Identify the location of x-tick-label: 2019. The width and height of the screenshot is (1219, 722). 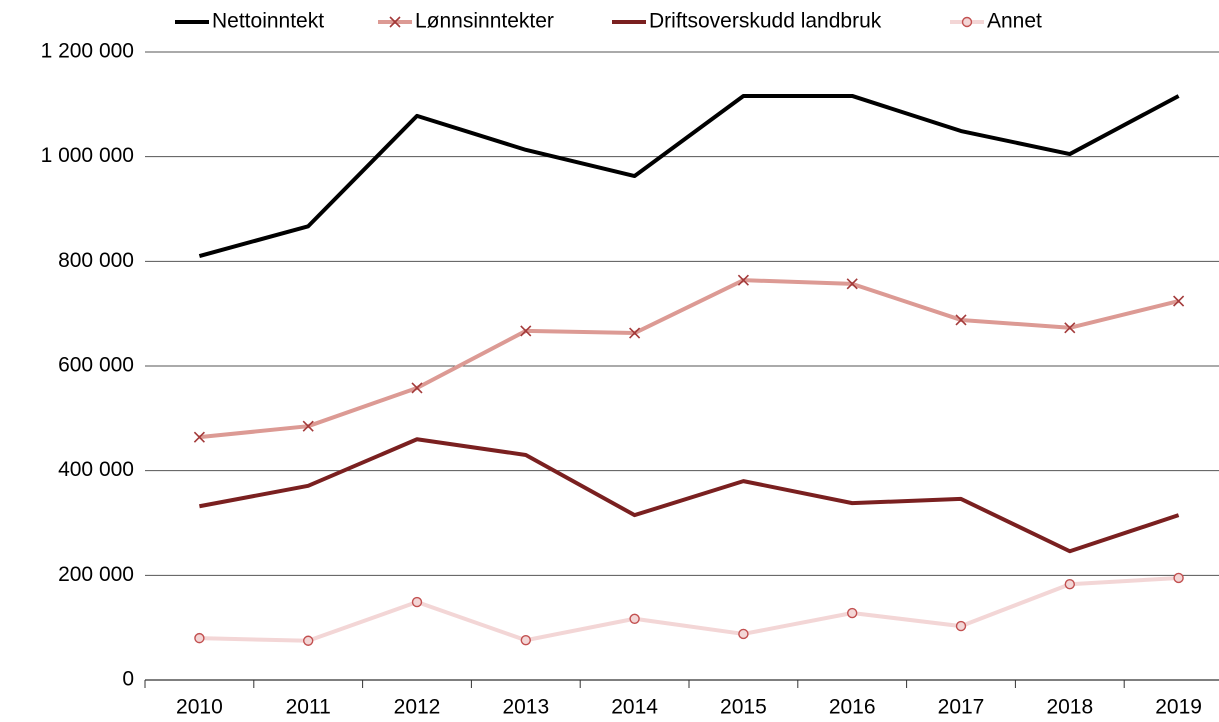
(1178, 707).